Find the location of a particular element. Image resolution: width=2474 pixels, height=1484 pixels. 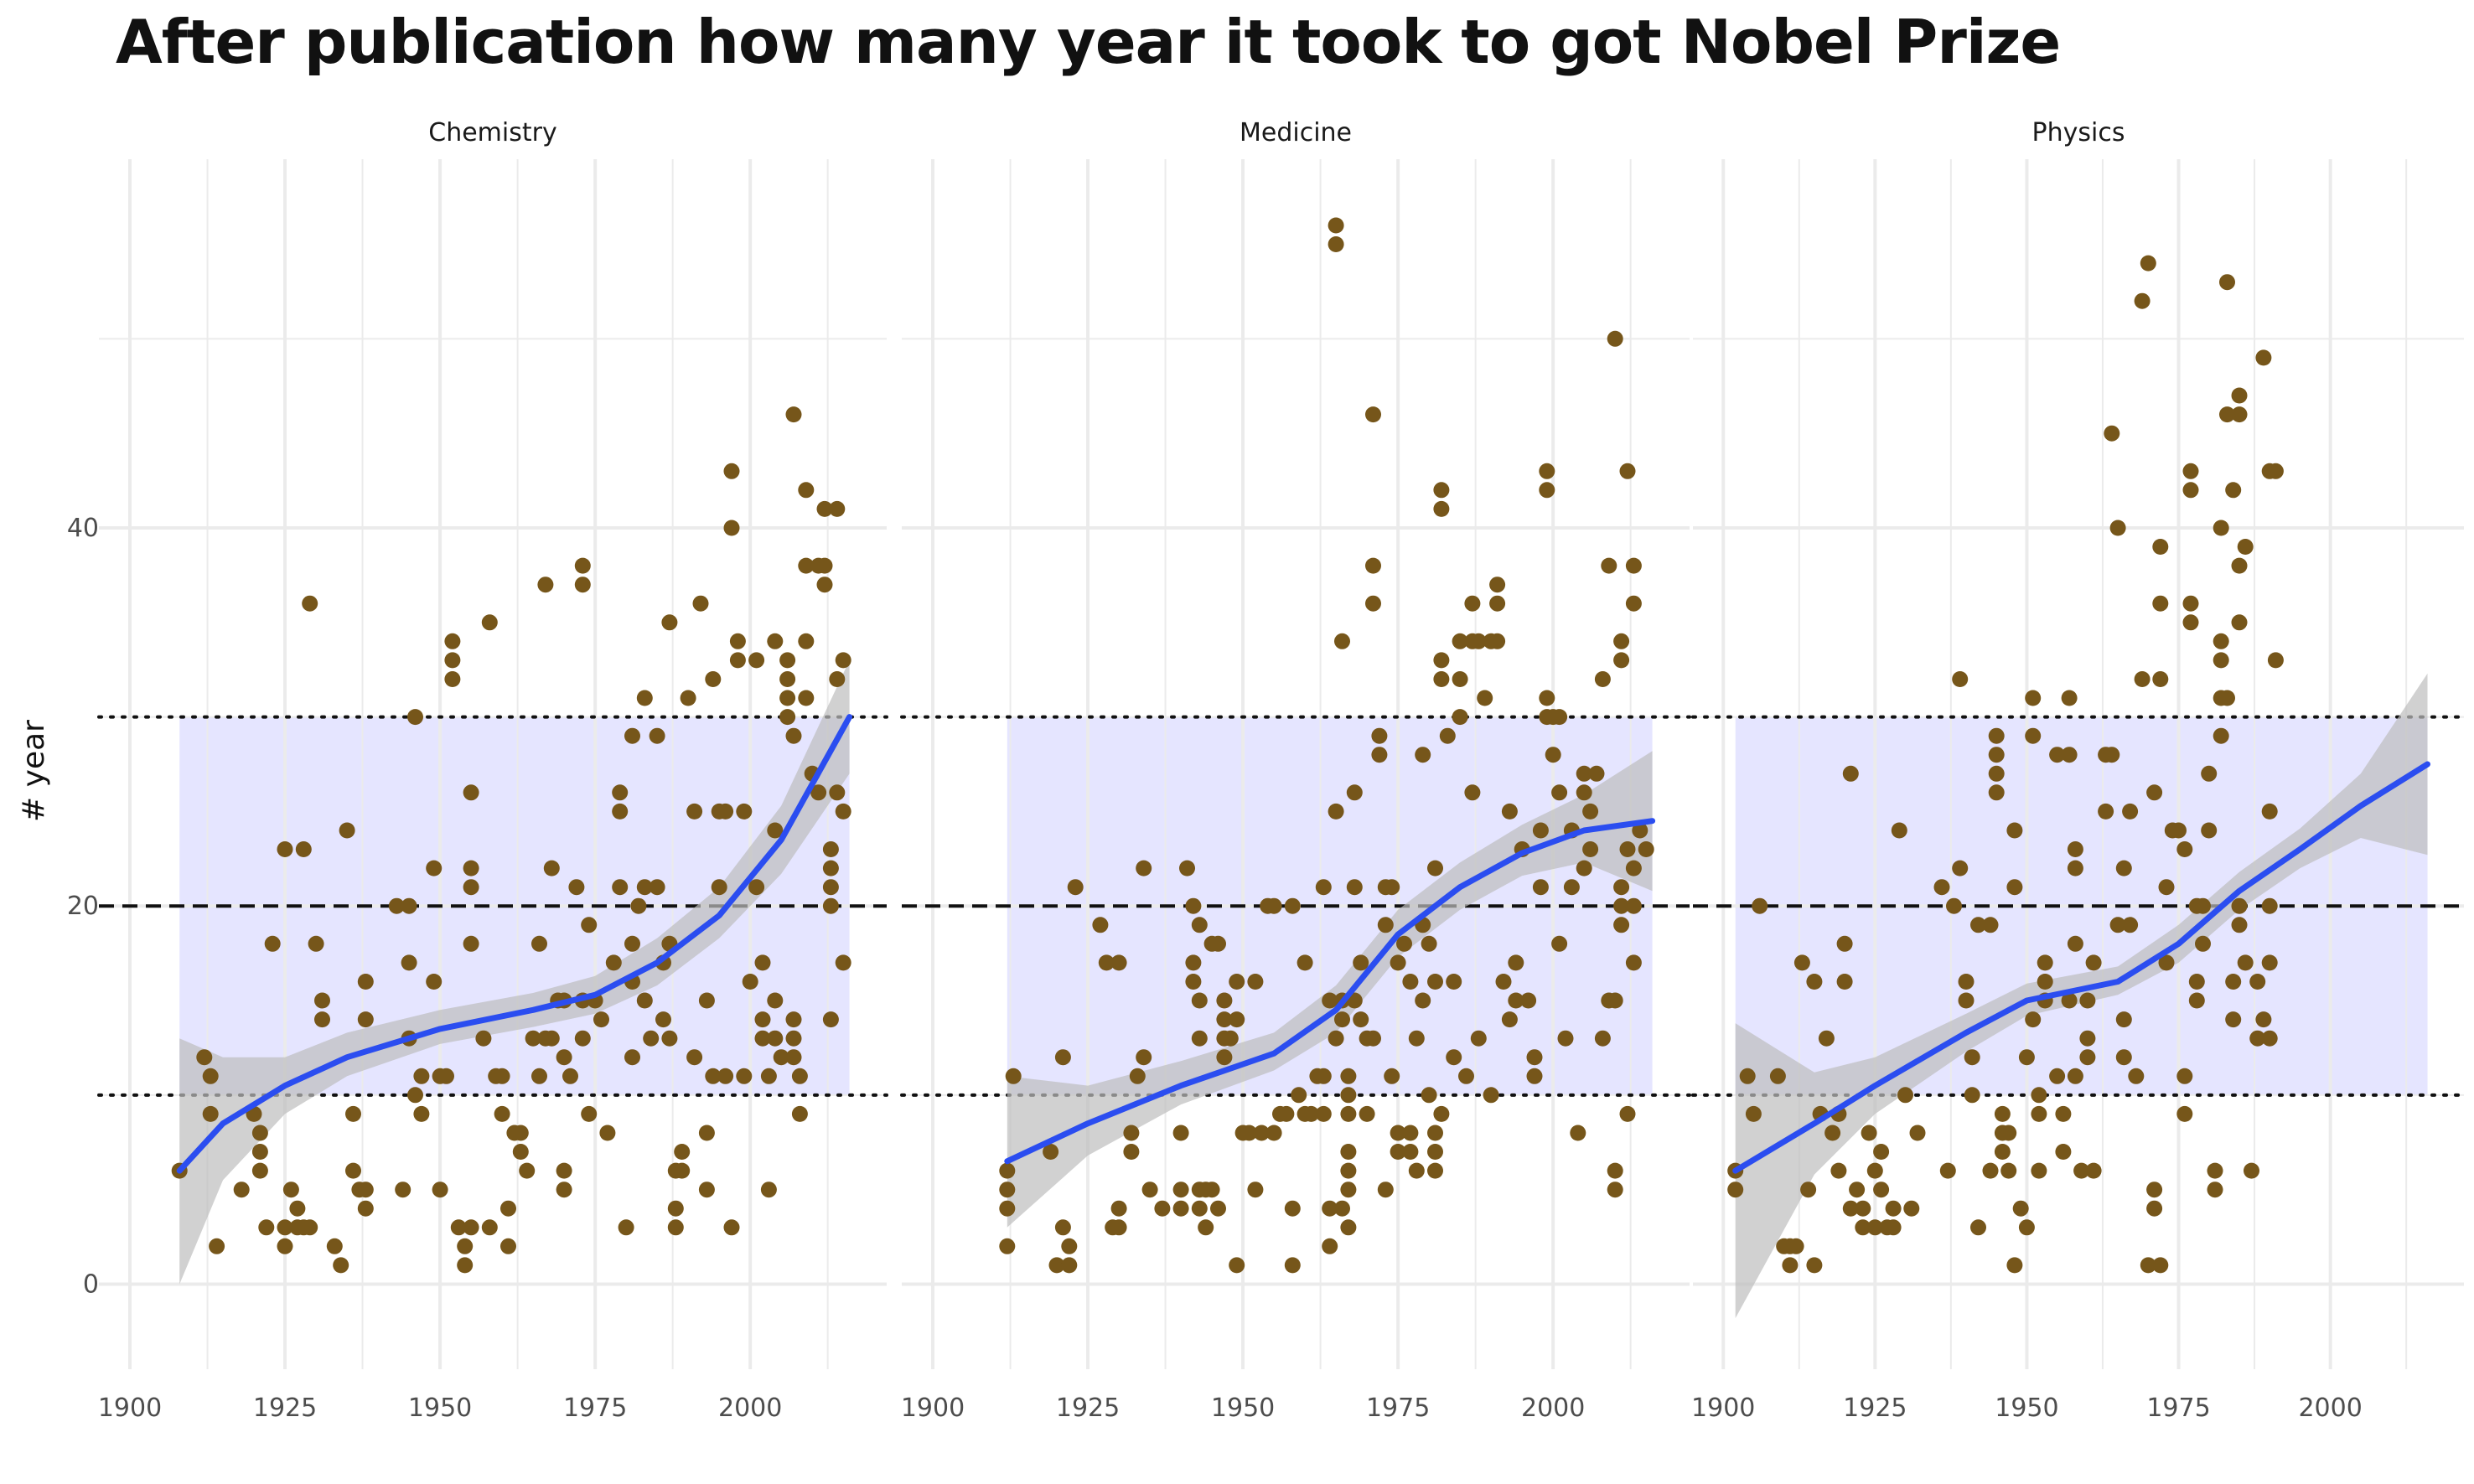

x-tick-label: 2000 is located at coordinates (1553, 1408).